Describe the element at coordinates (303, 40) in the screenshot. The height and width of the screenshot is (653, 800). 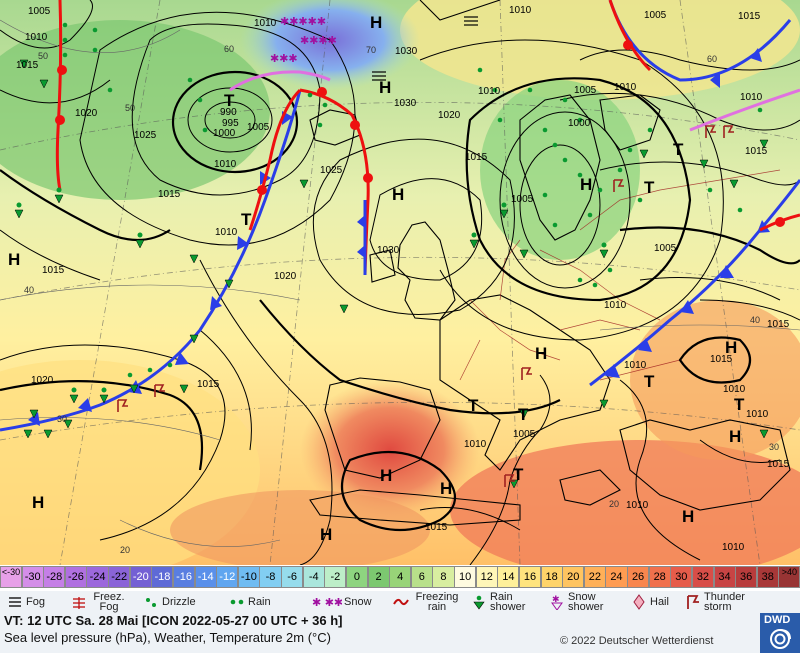
I see `snow-symbols: ✱✱✱✱✱ ✱✱✱✱ ✱✱✱` at that location.